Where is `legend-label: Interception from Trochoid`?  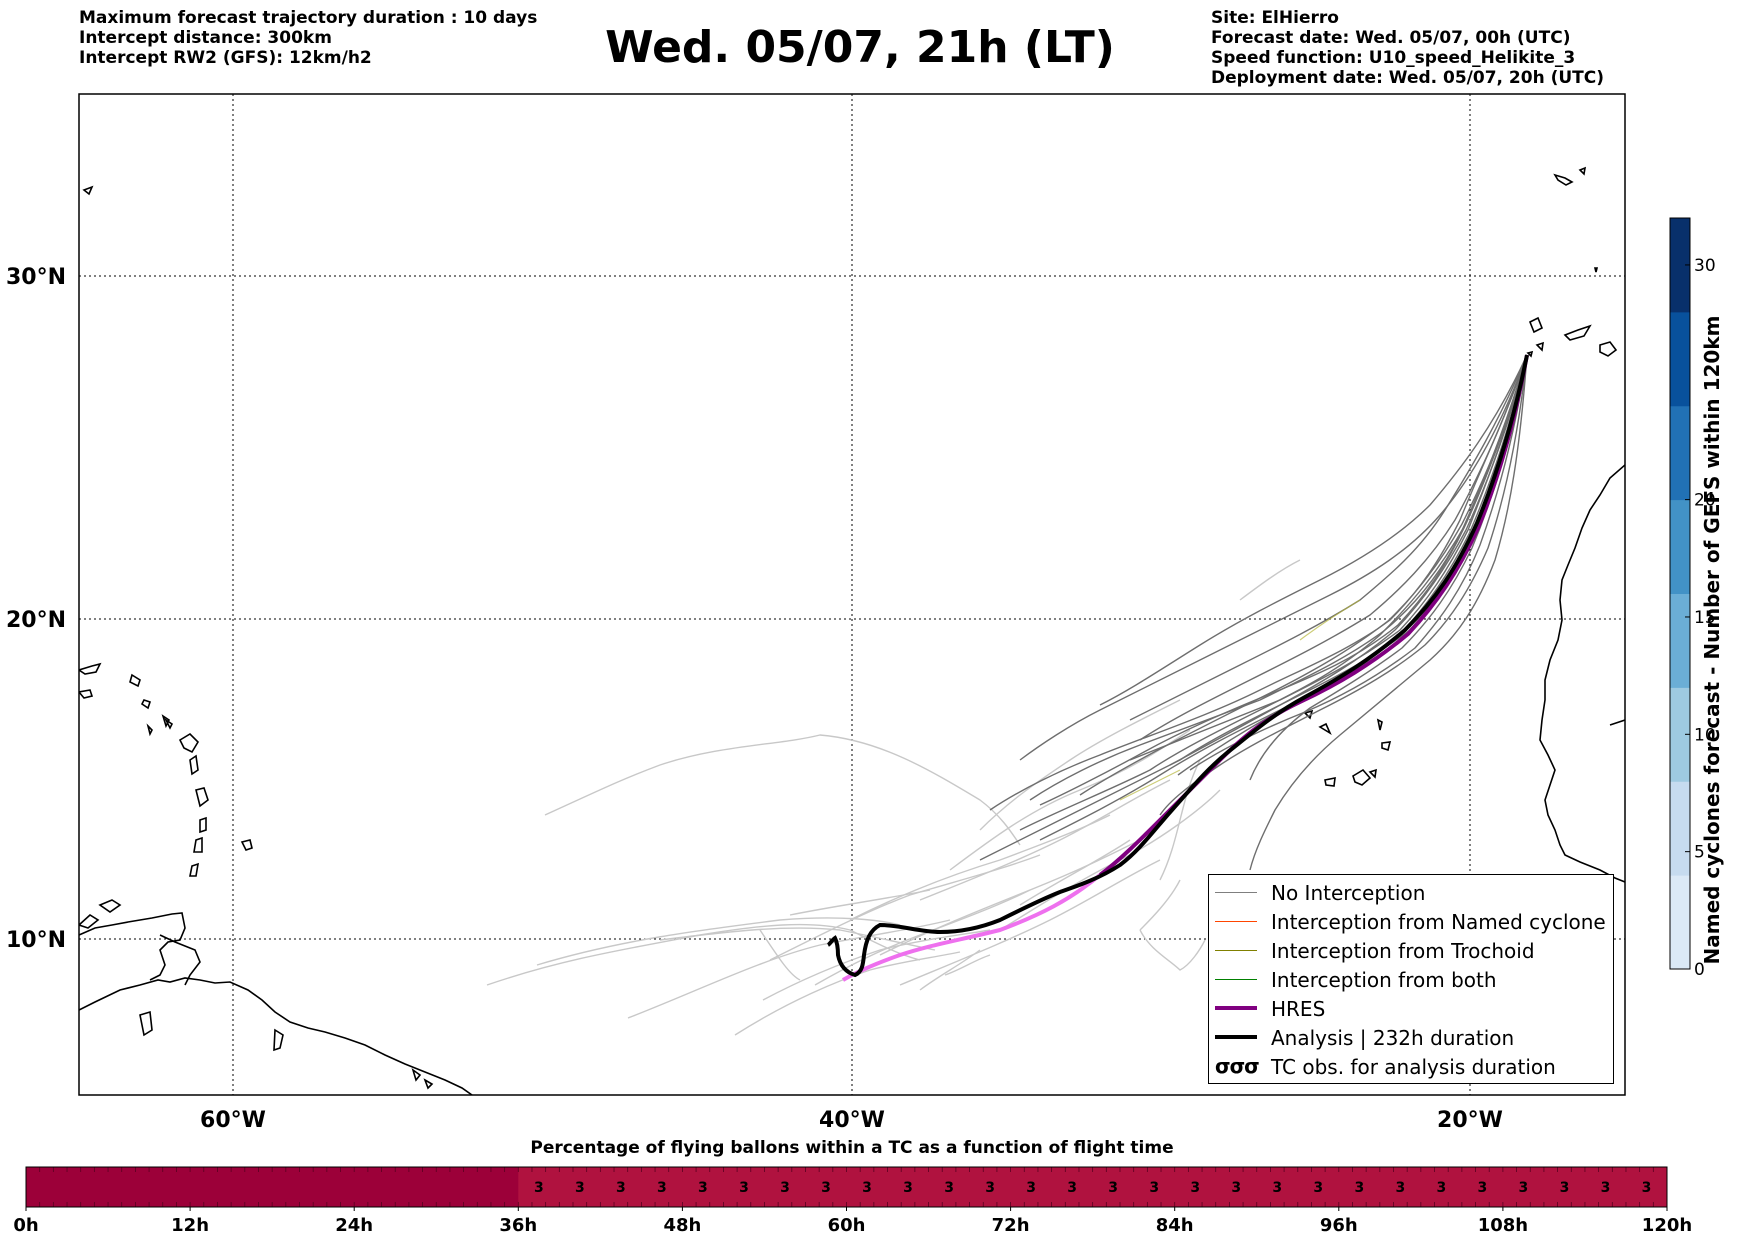
legend-label: Interception from Trochoid is located at coordinates (1403, 951).